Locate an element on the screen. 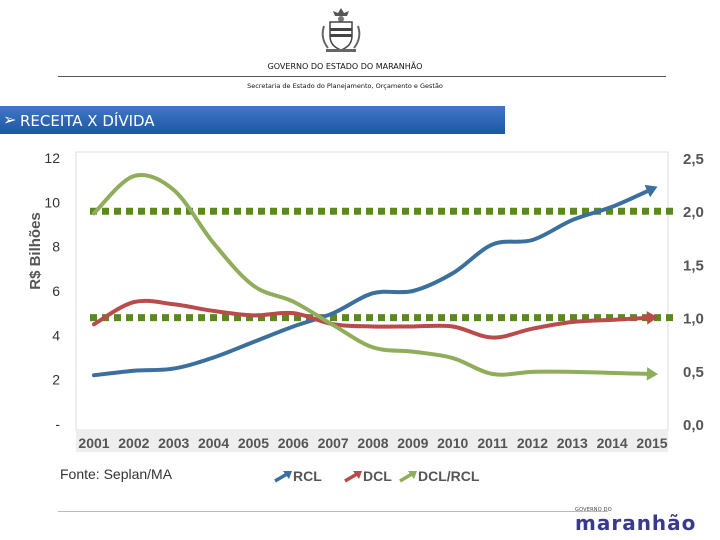 This screenshot has width=720, height=540. legend-arrowhead-dcl-rcl is located at coordinates (412, 475).